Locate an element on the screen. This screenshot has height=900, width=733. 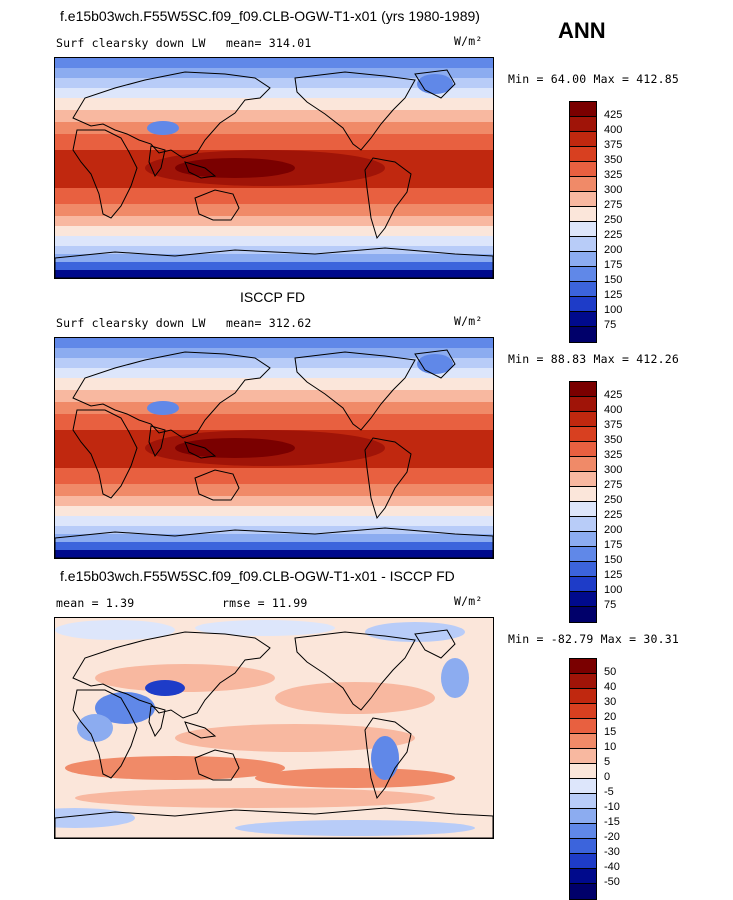
colorbar-tick-label: 40 is located at coordinates (610, 687).